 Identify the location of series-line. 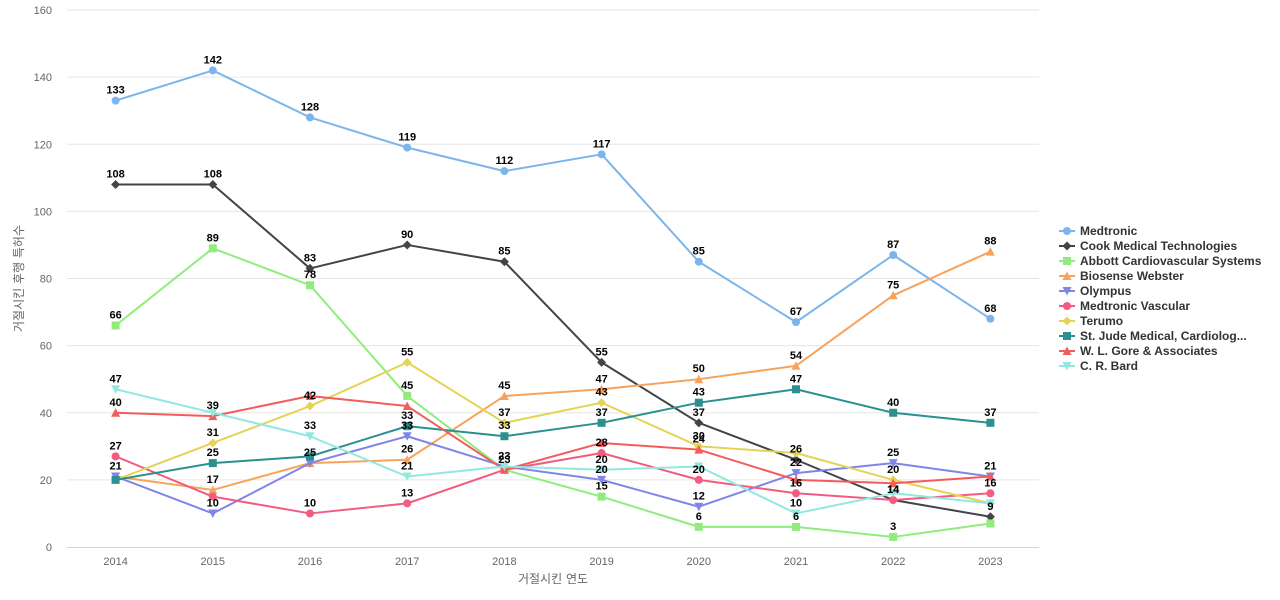
(553, 451).